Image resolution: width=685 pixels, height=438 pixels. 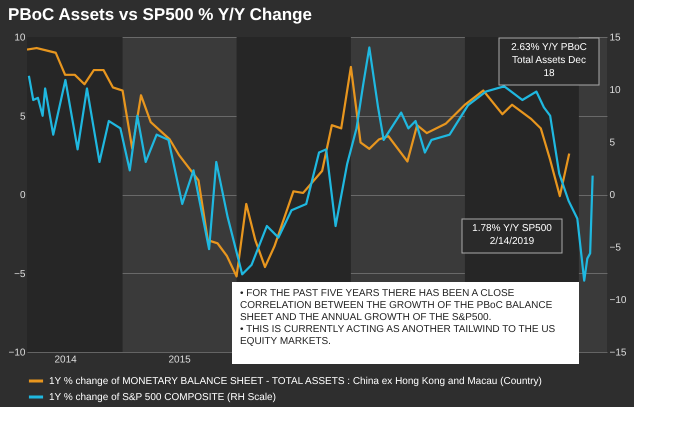 What do you see at coordinates (160, 14) in the screenshot?
I see `chart-title: PBoC Assets vs SP500 % Y/Y Change` at bounding box center [160, 14].